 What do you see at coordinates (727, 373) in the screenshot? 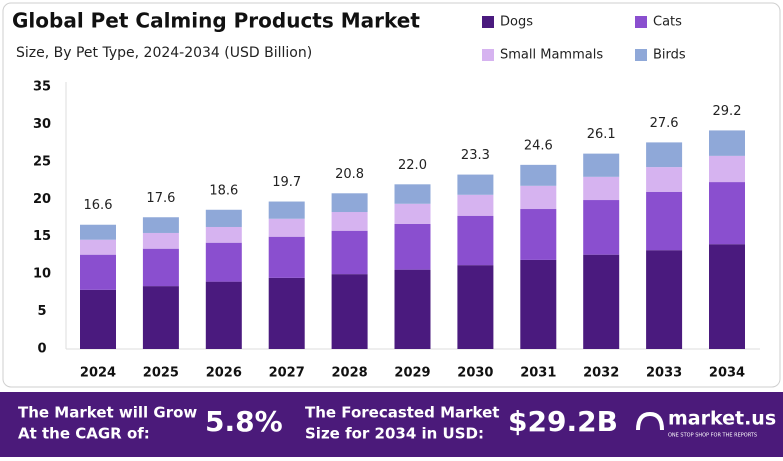
I see `x-tick-label: 2034` at bounding box center [727, 373].